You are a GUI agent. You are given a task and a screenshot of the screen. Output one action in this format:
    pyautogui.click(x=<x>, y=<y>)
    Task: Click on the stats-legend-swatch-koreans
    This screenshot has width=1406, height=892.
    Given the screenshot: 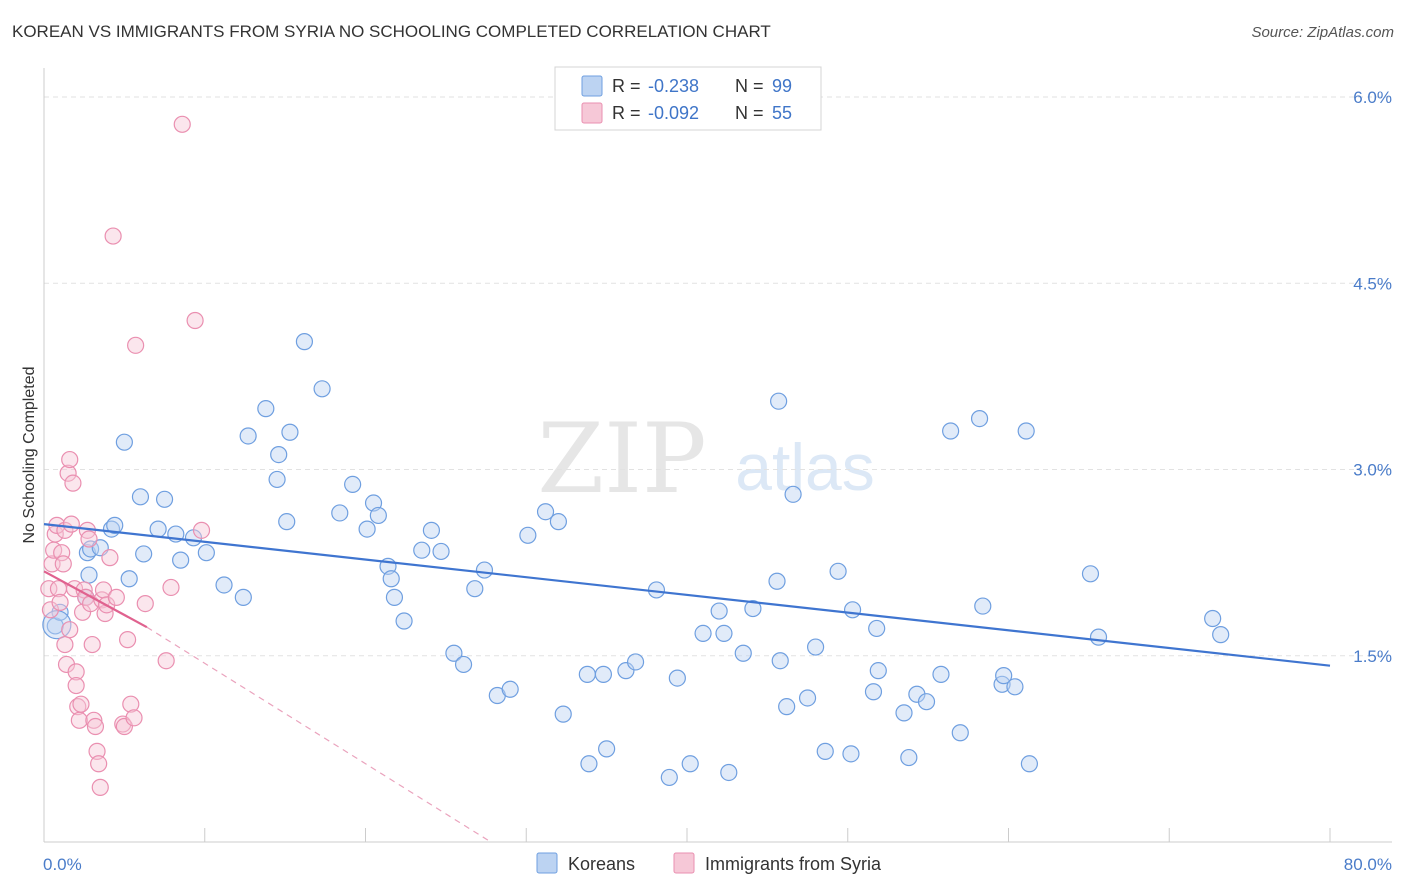 What is the action you would take?
    pyautogui.click(x=592, y=86)
    